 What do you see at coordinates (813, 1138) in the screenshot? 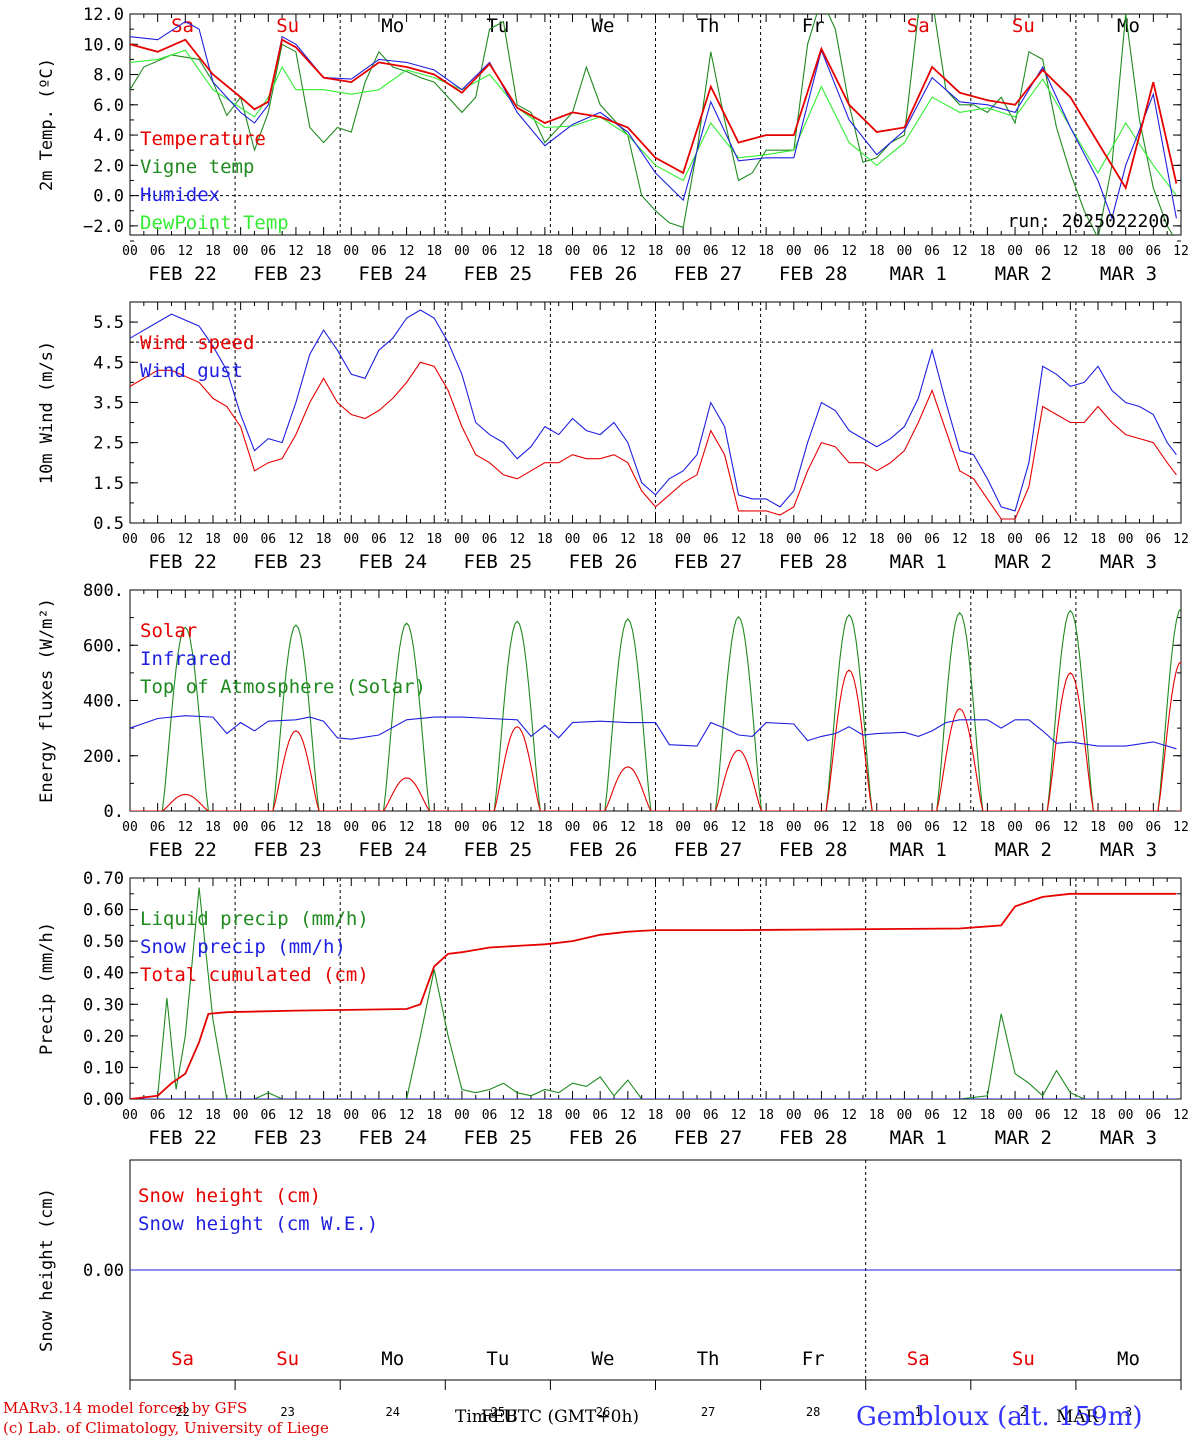
I see `precip-date-label: FEB 28` at bounding box center [813, 1138].